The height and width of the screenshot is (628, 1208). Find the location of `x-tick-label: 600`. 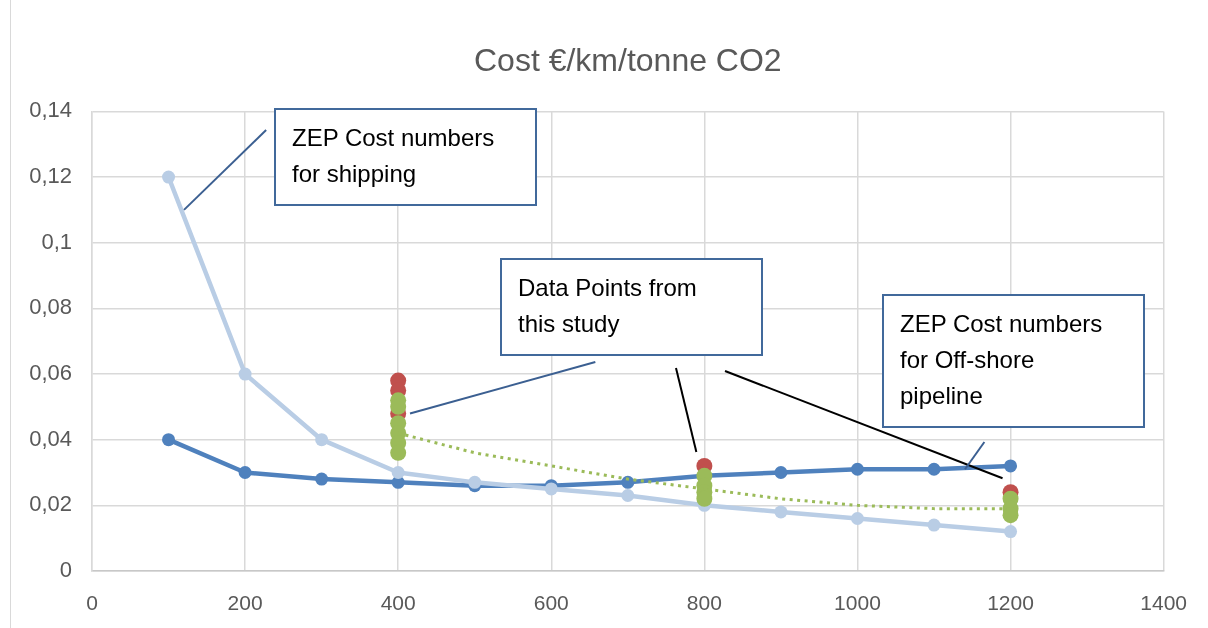

x-tick-label: 600 is located at coordinates (551, 603).